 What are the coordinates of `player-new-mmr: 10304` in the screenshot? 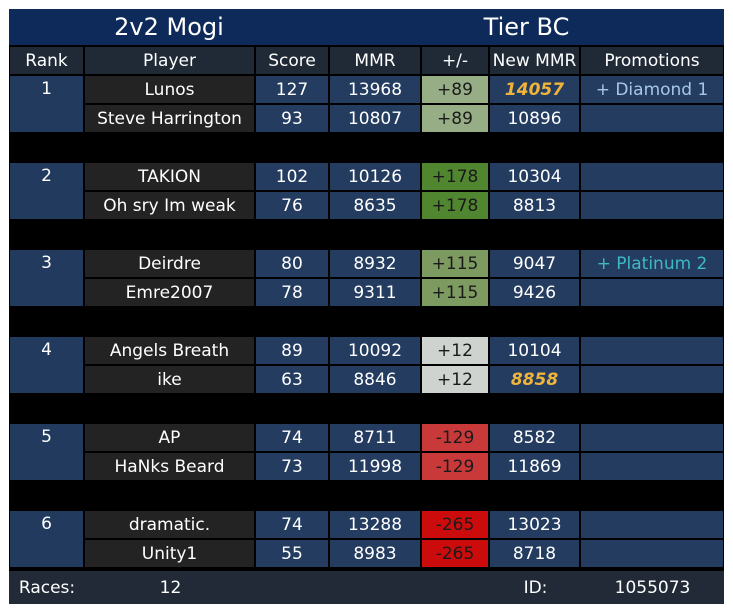 It's located at (534, 176).